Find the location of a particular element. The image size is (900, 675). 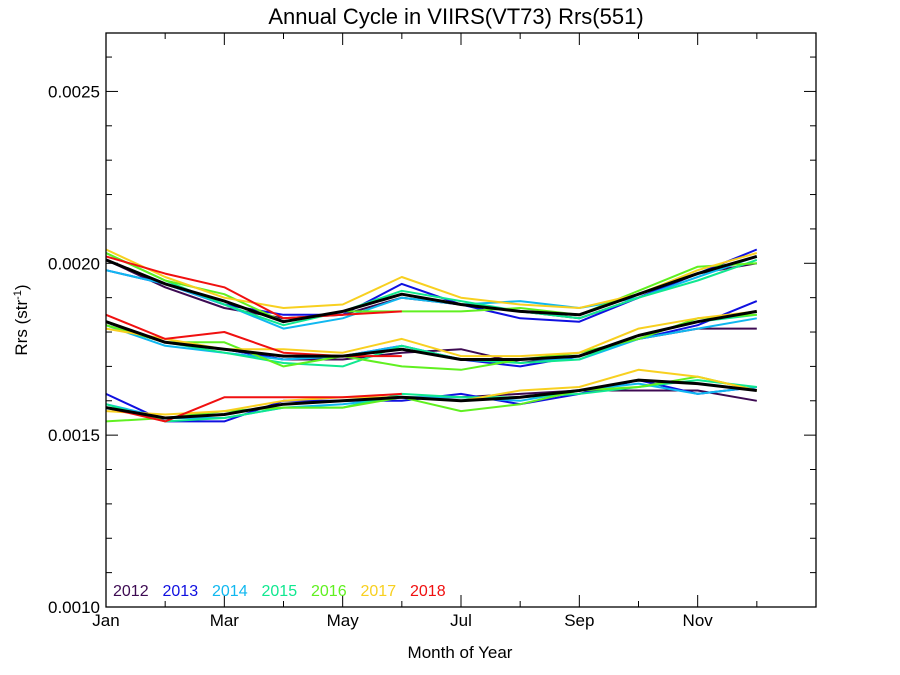

legend-entry-2018: 2018 is located at coordinates (428, 591).